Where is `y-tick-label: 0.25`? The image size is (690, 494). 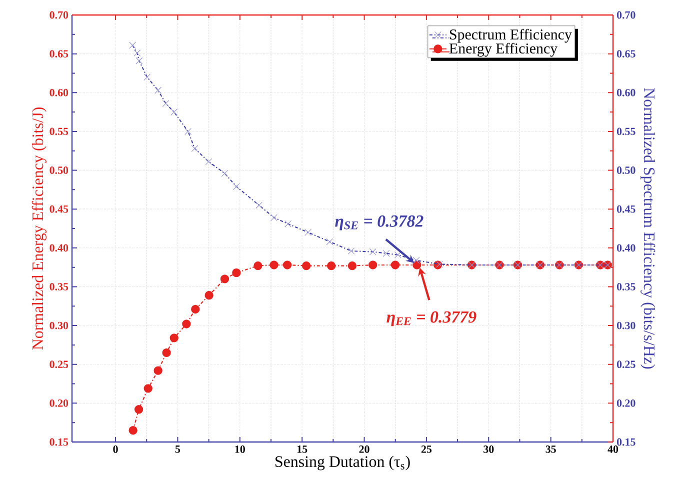 y-tick-label: 0.25 is located at coordinates (59, 364).